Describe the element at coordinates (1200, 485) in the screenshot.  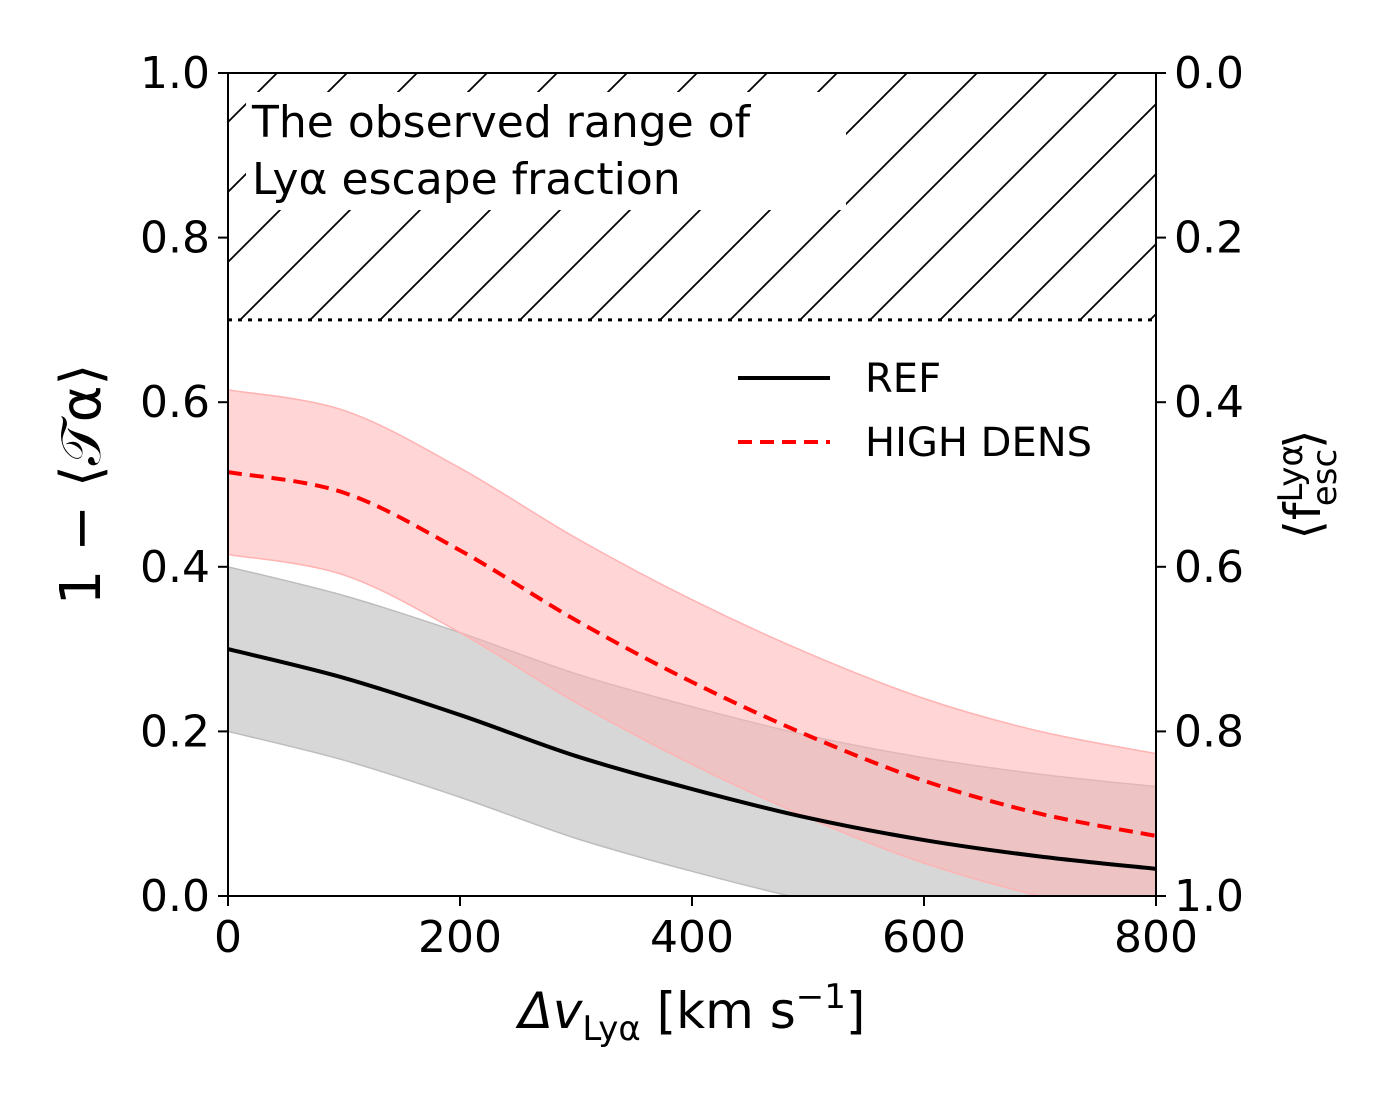
I see `y2-axis-ticks: 1.0 0.8 0.6 0.4 0.2 0.0` at that location.